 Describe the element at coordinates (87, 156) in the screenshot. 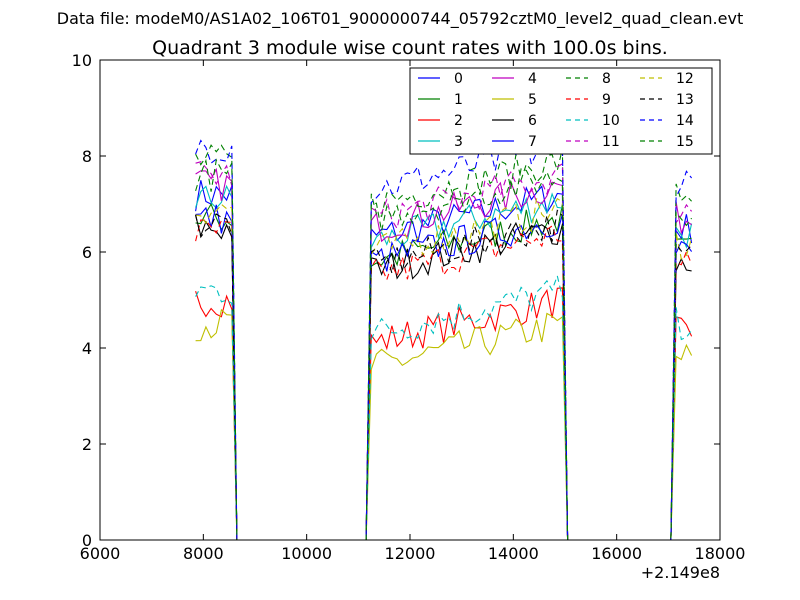

I see `y-tick-label: 8` at that location.